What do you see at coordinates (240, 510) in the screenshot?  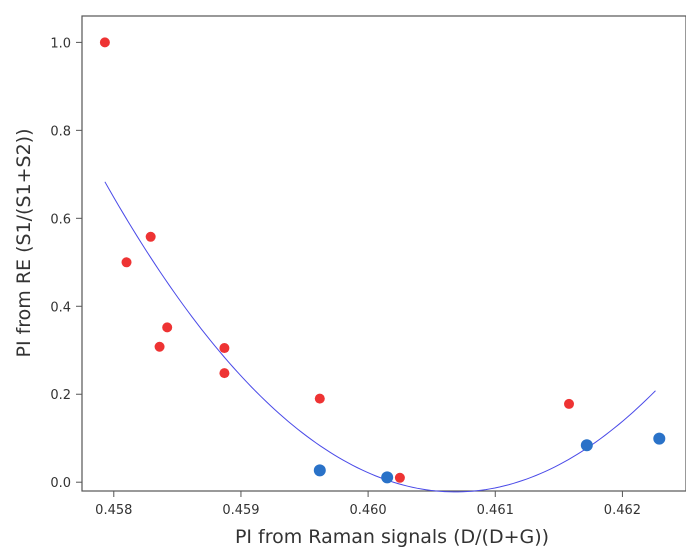 I see `x-tick-label: 0.459` at bounding box center [240, 510].